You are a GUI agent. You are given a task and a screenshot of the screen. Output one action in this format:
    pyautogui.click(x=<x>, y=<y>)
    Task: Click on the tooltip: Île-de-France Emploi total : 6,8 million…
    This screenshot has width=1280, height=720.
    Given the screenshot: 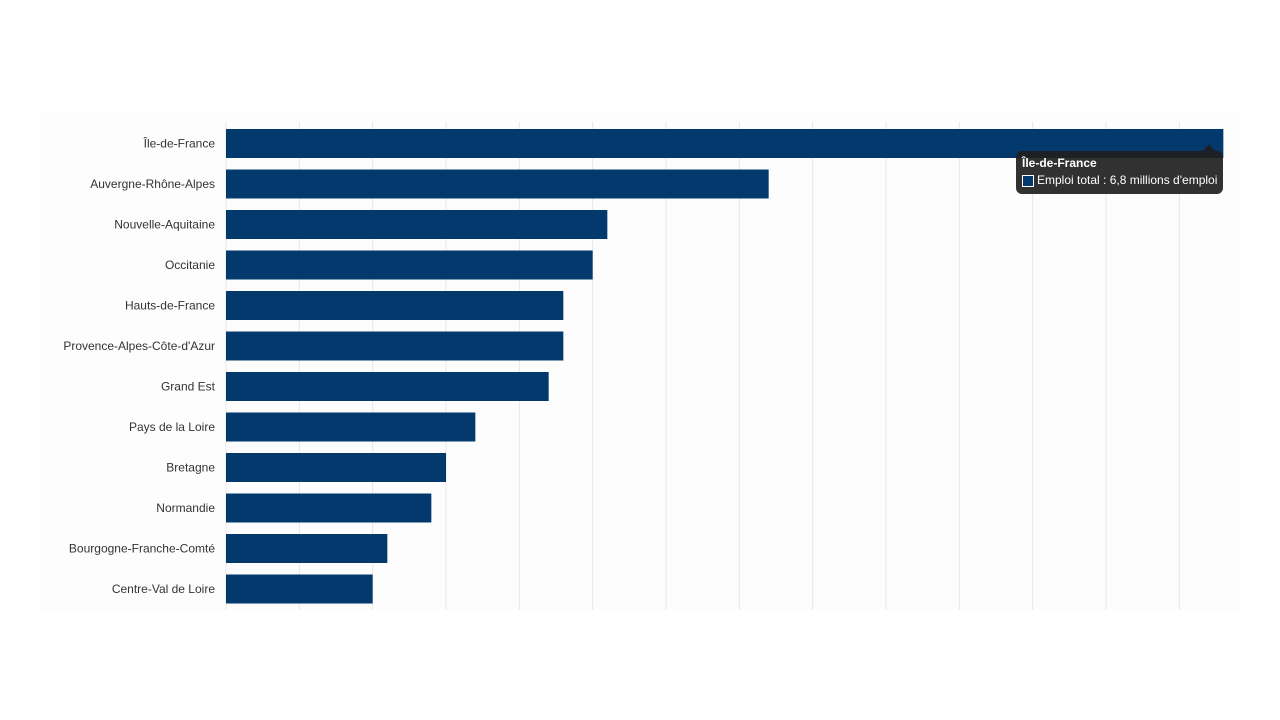 What is the action you would take?
    pyautogui.click(x=1120, y=169)
    